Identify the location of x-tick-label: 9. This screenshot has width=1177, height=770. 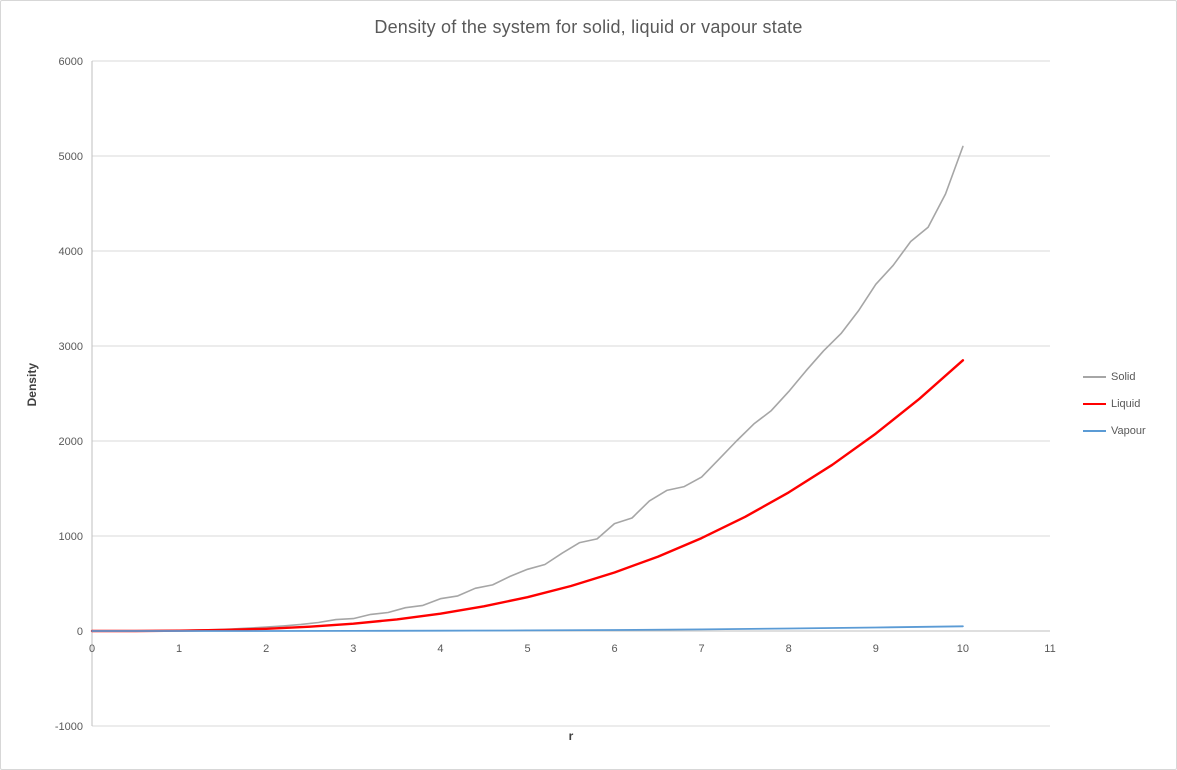
(876, 649).